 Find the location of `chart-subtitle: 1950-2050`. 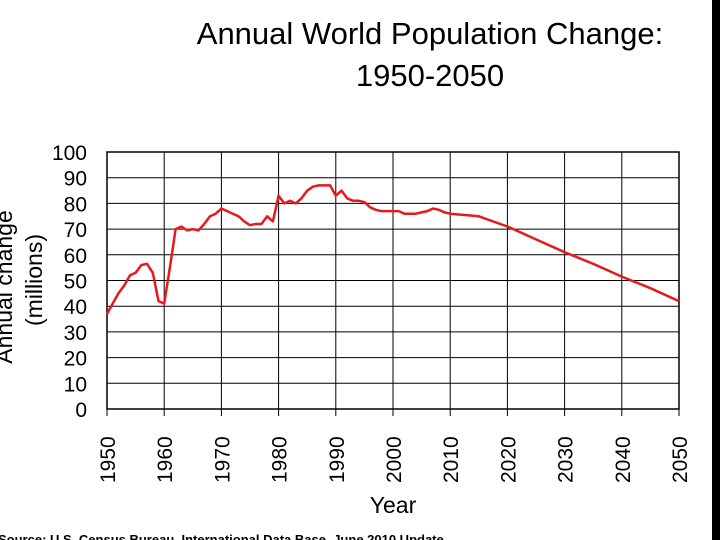

chart-subtitle: 1950-2050 is located at coordinates (430, 75).